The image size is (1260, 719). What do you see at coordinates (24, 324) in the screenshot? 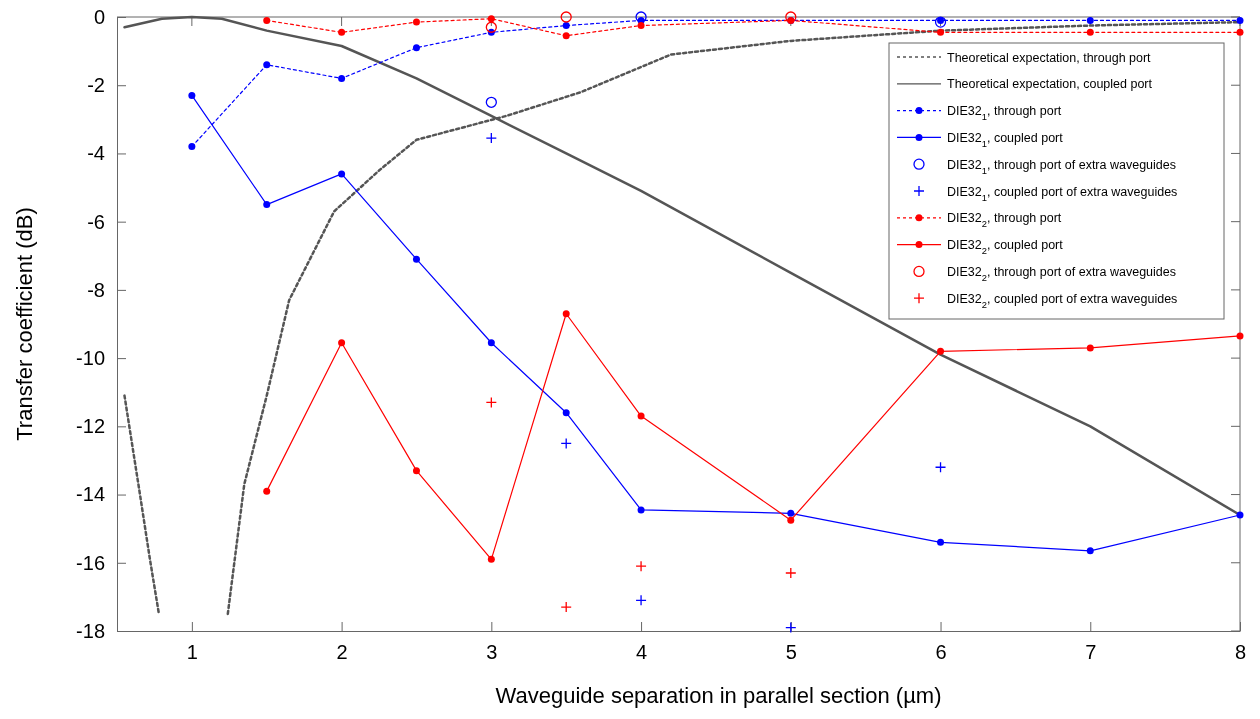
I see `y-axis-title: Transfer coefficient (dB)` at bounding box center [24, 324].